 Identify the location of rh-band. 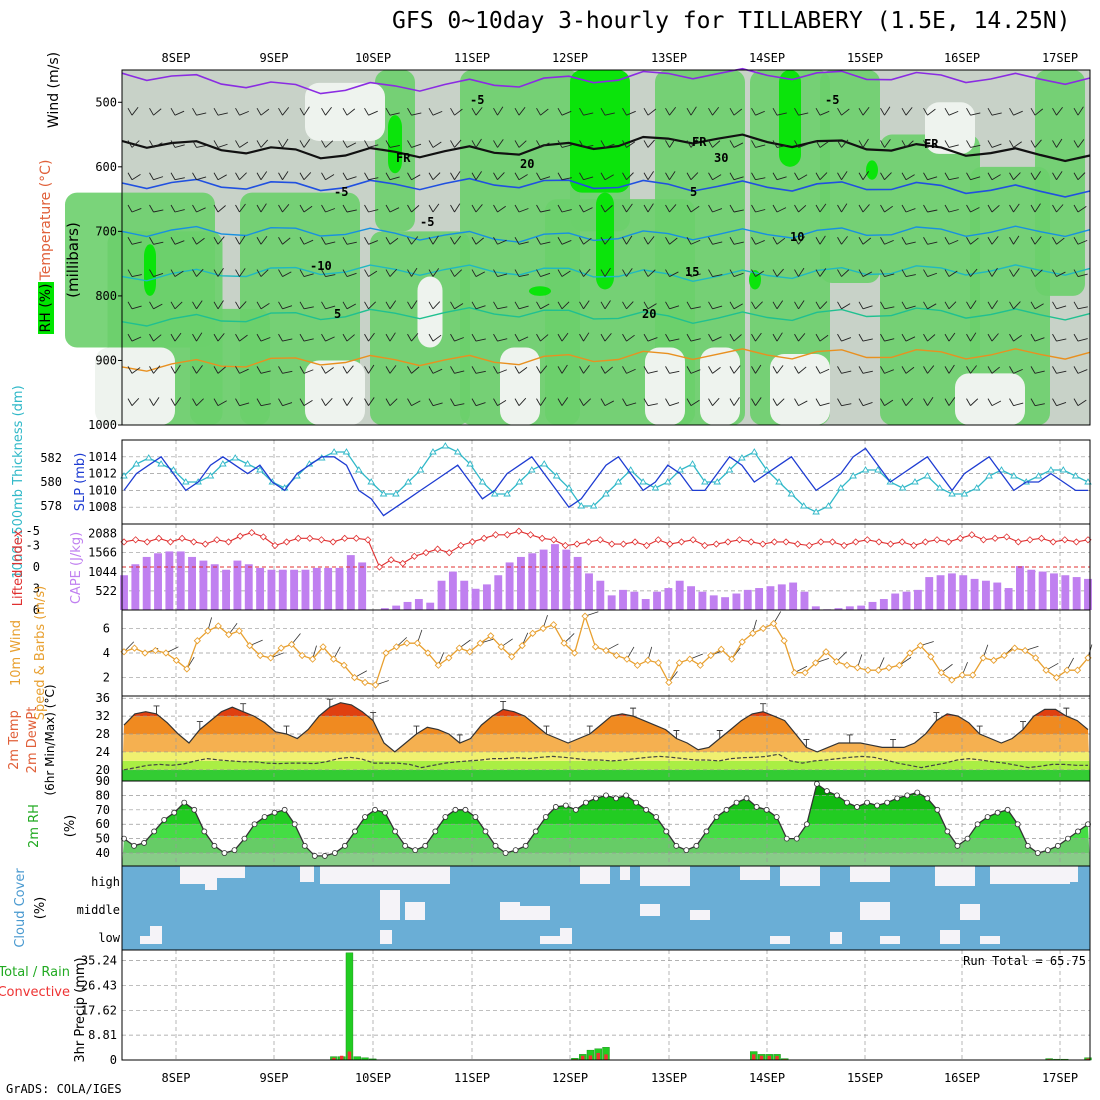
(606, 831).